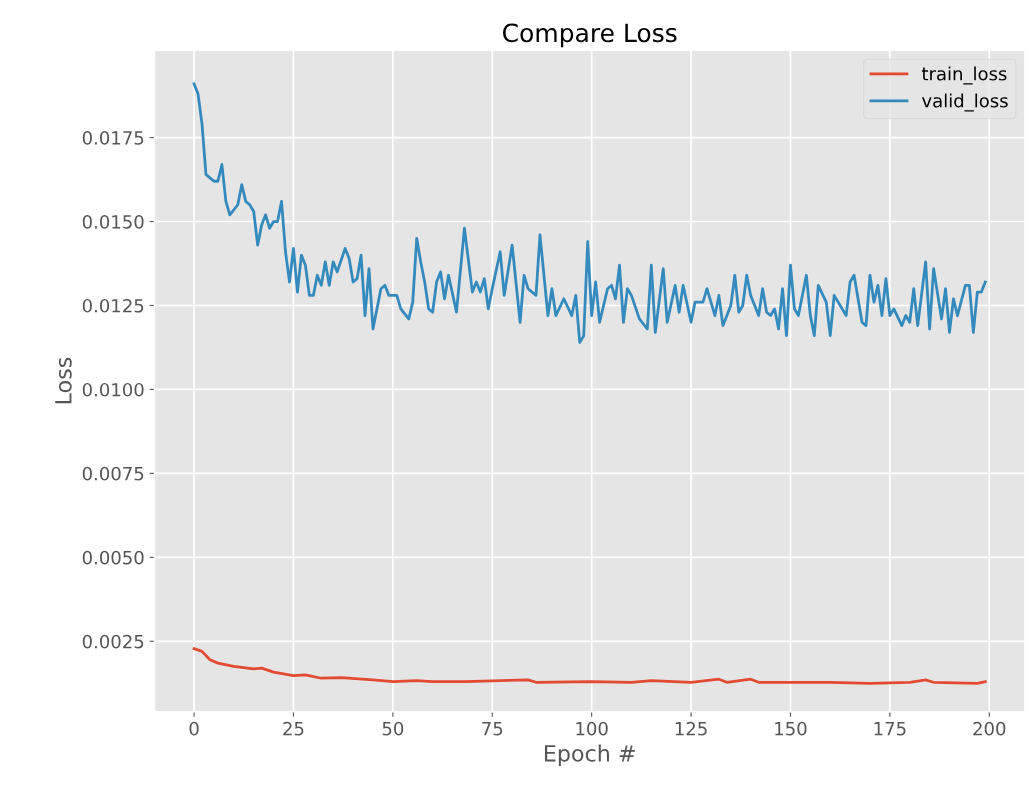 The width and height of the screenshot is (1030, 798). Describe the element at coordinates (989, 728) in the screenshot. I see `x-tick-label: 200` at that location.